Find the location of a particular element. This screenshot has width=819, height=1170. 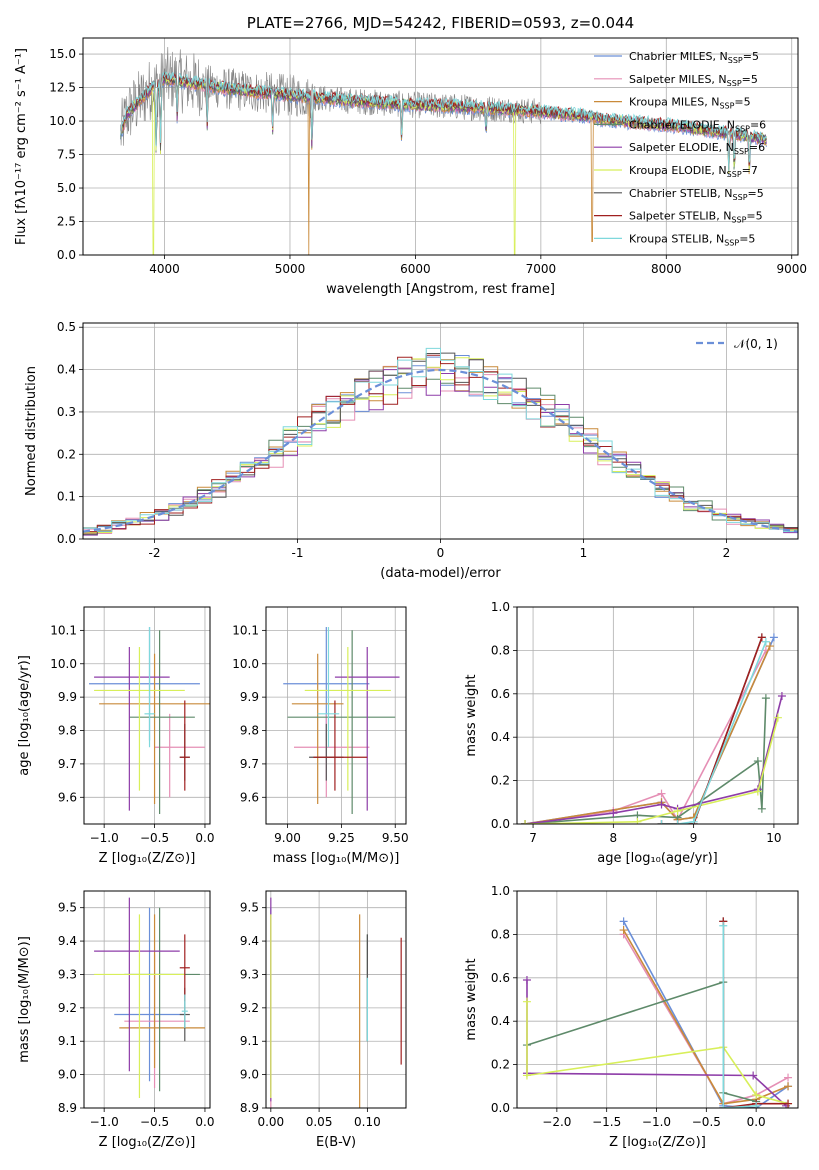

y-tick-label: 0.3 is located at coordinates (66, 412).